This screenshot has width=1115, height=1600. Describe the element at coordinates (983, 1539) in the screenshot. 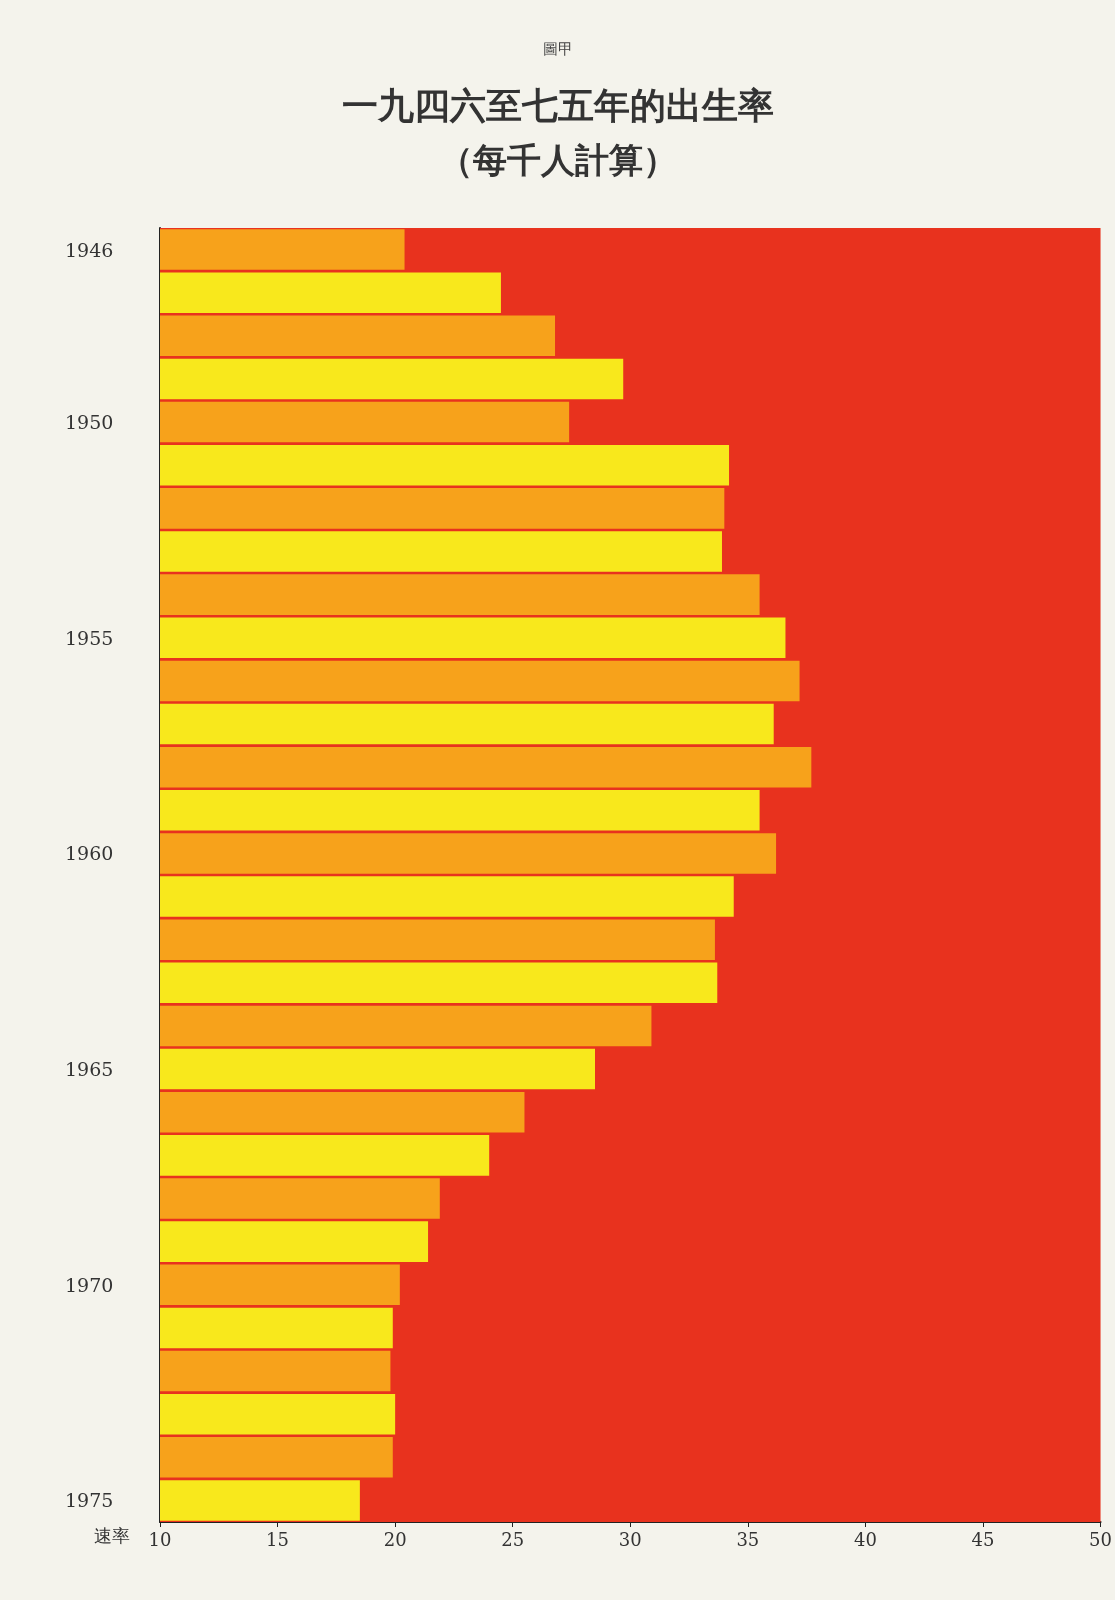

I see `x-tick-label: 45` at that location.